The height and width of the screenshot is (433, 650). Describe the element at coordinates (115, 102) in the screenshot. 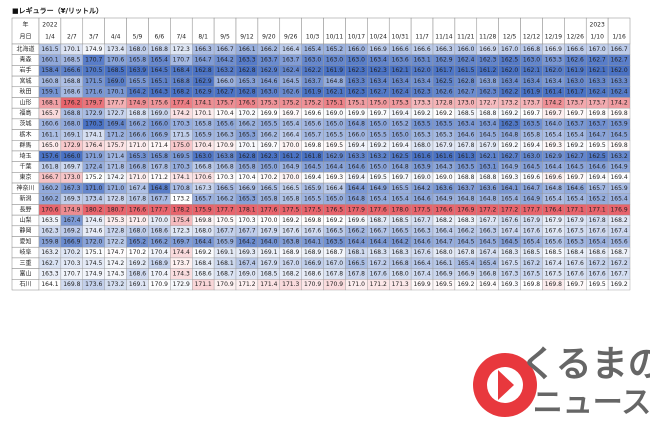

I see `cell-value: 177.7` at that location.